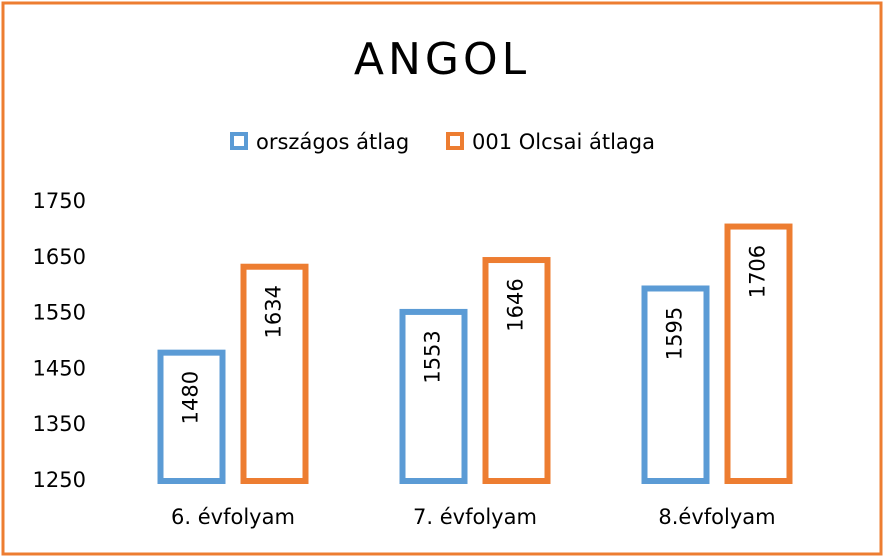 This screenshot has height=557, width=884. I want to click on x-tick-label: 8.évfolyam, so click(716, 517).